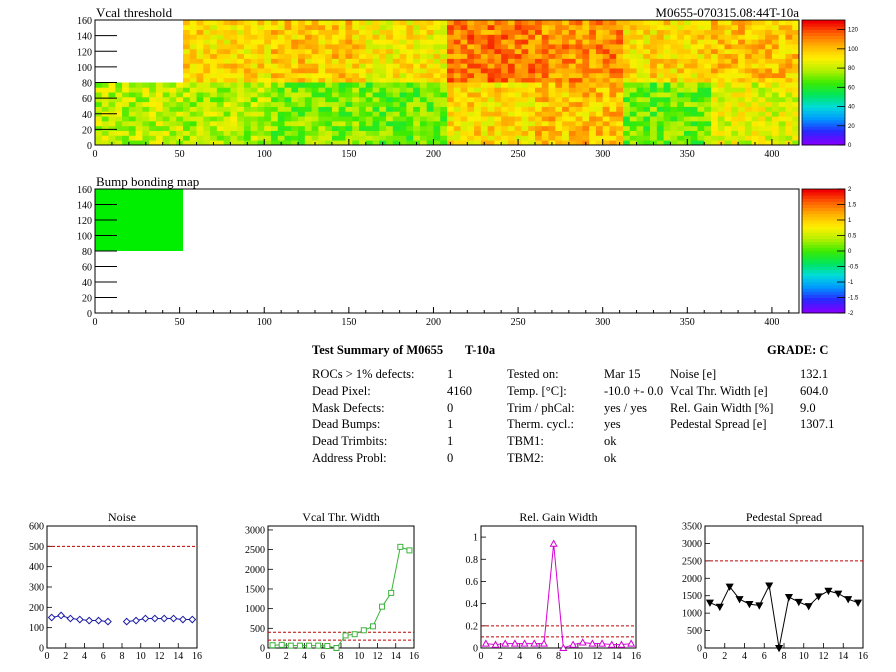 This screenshot has height=672, width=896. What do you see at coordinates (692, 596) in the screenshot?
I see `y-tick-label: 1500` at bounding box center [692, 596].